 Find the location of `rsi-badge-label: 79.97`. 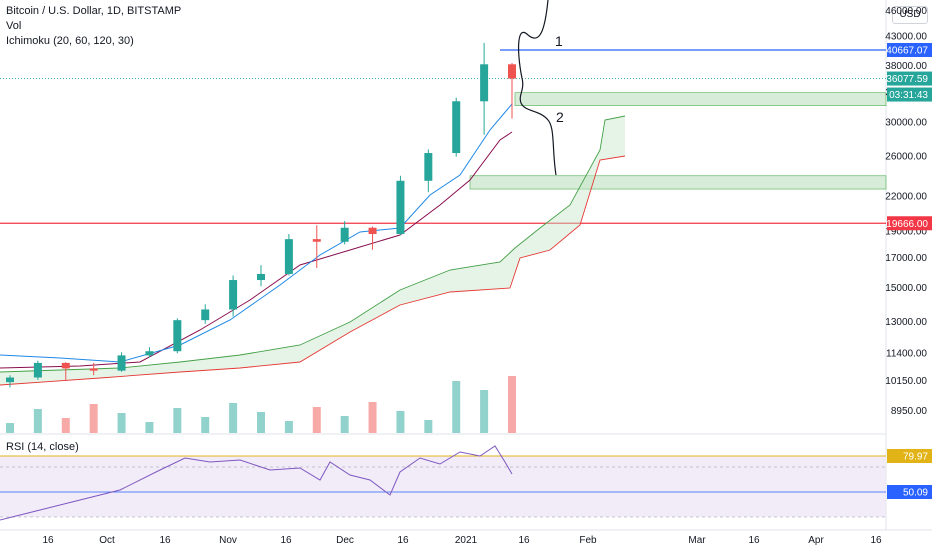

rsi-badge-label: 79.97 is located at coordinates (915, 457).